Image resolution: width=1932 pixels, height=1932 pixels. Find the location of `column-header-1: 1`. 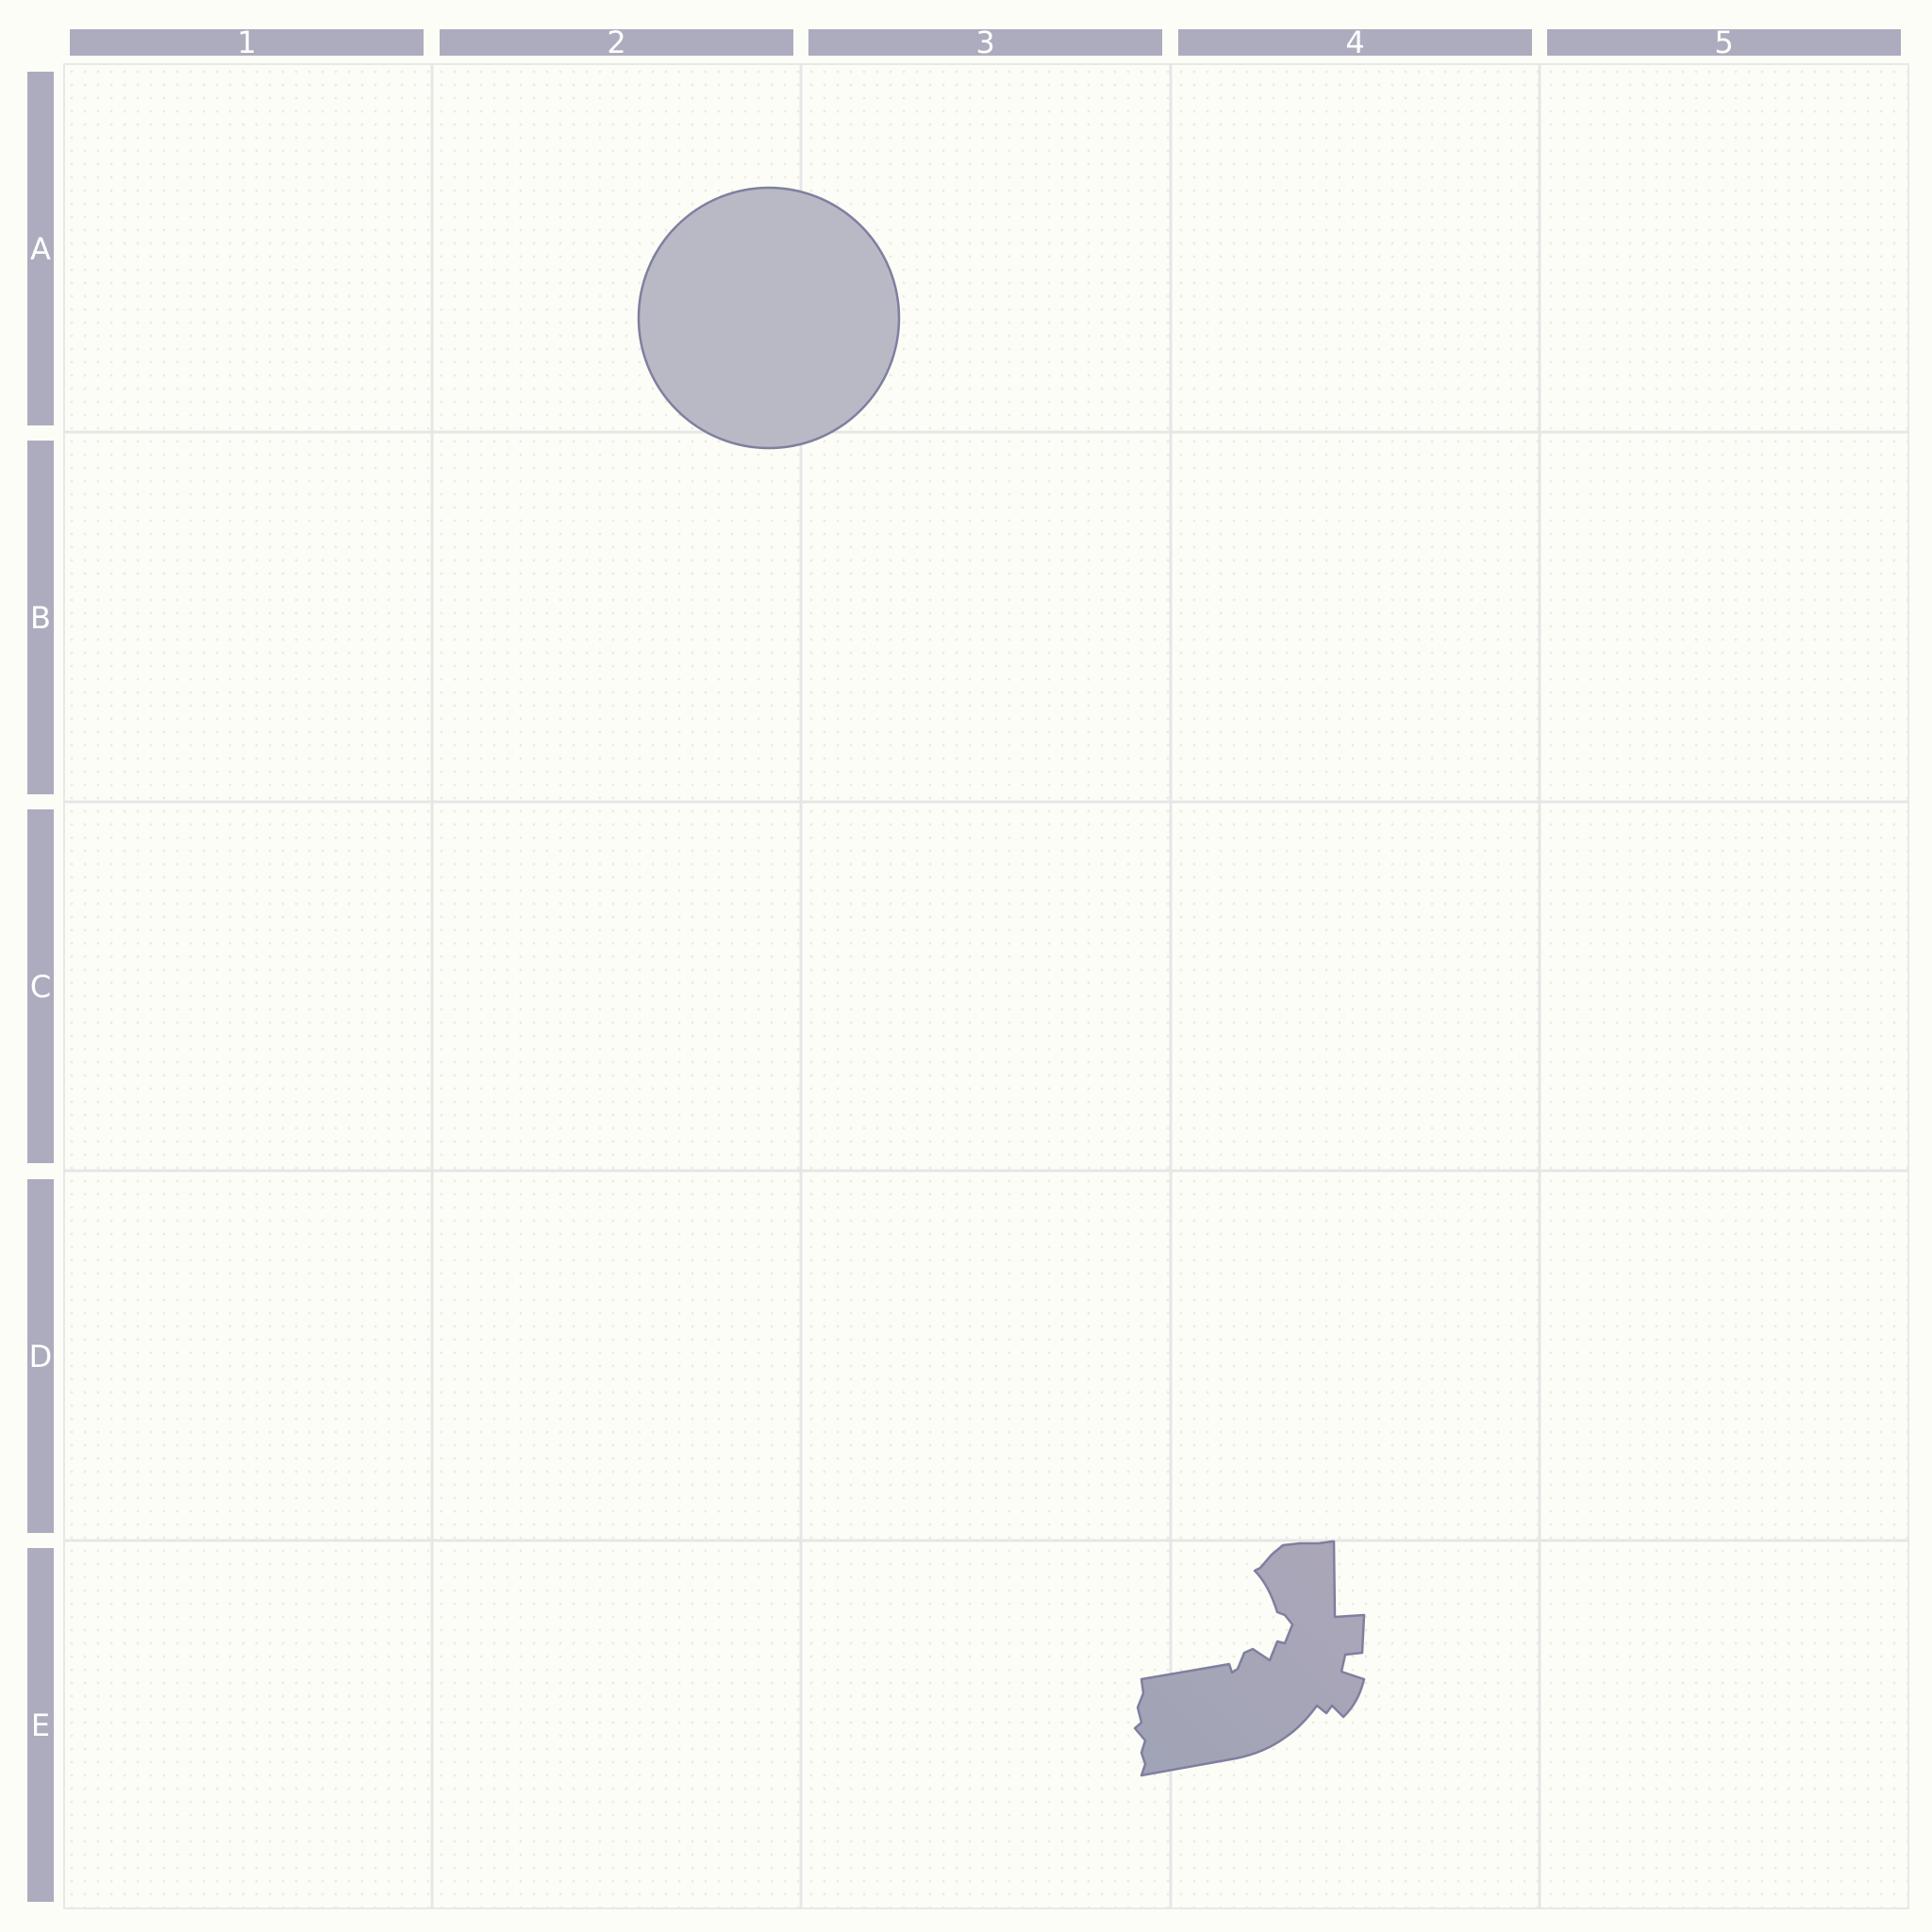

column-header-1: 1 is located at coordinates (247, 42).